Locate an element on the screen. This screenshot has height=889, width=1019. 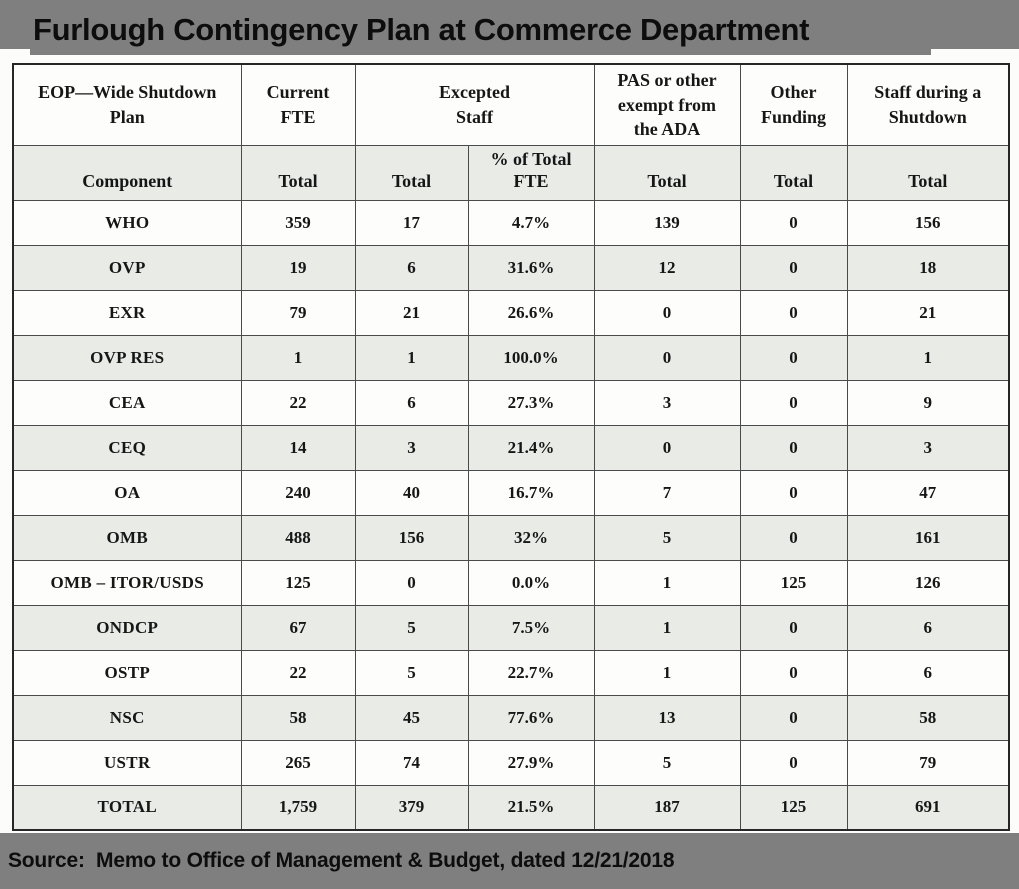
value-cell-col-2: 45 is located at coordinates (411, 717).